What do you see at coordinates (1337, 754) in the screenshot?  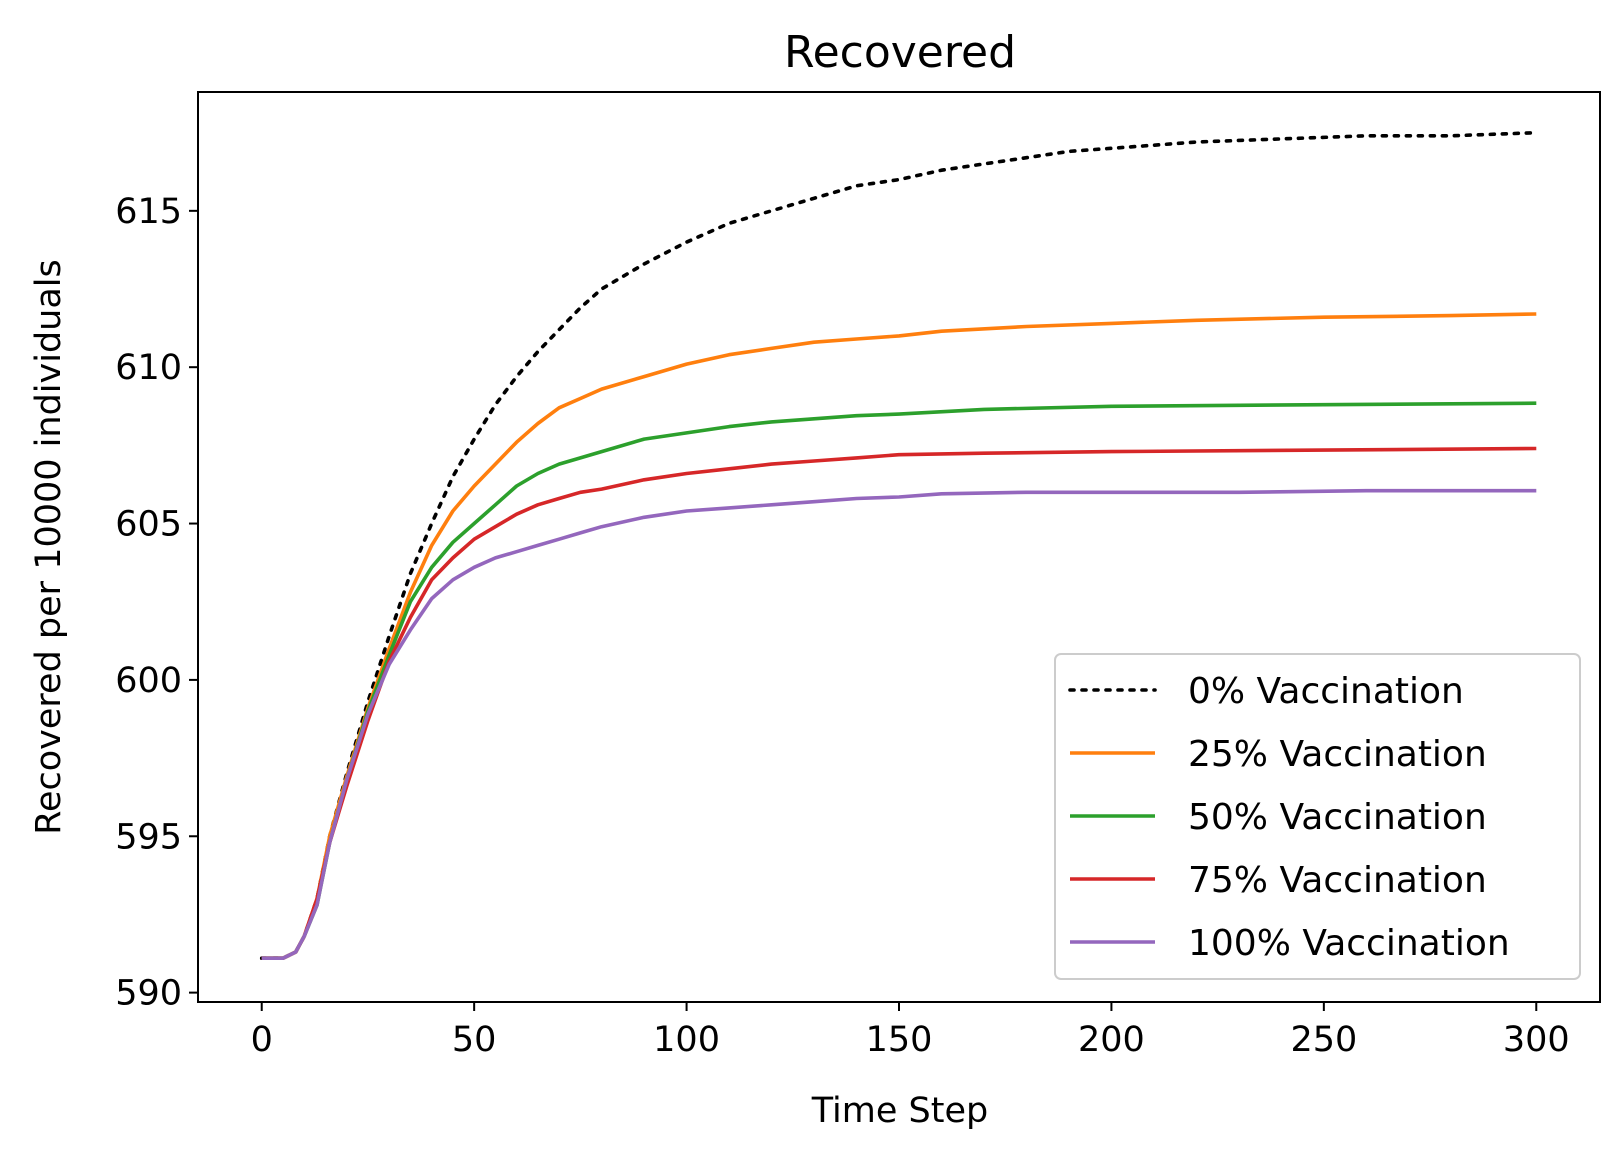 I see `legend-label-1: 25% Vaccination` at bounding box center [1337, 754].